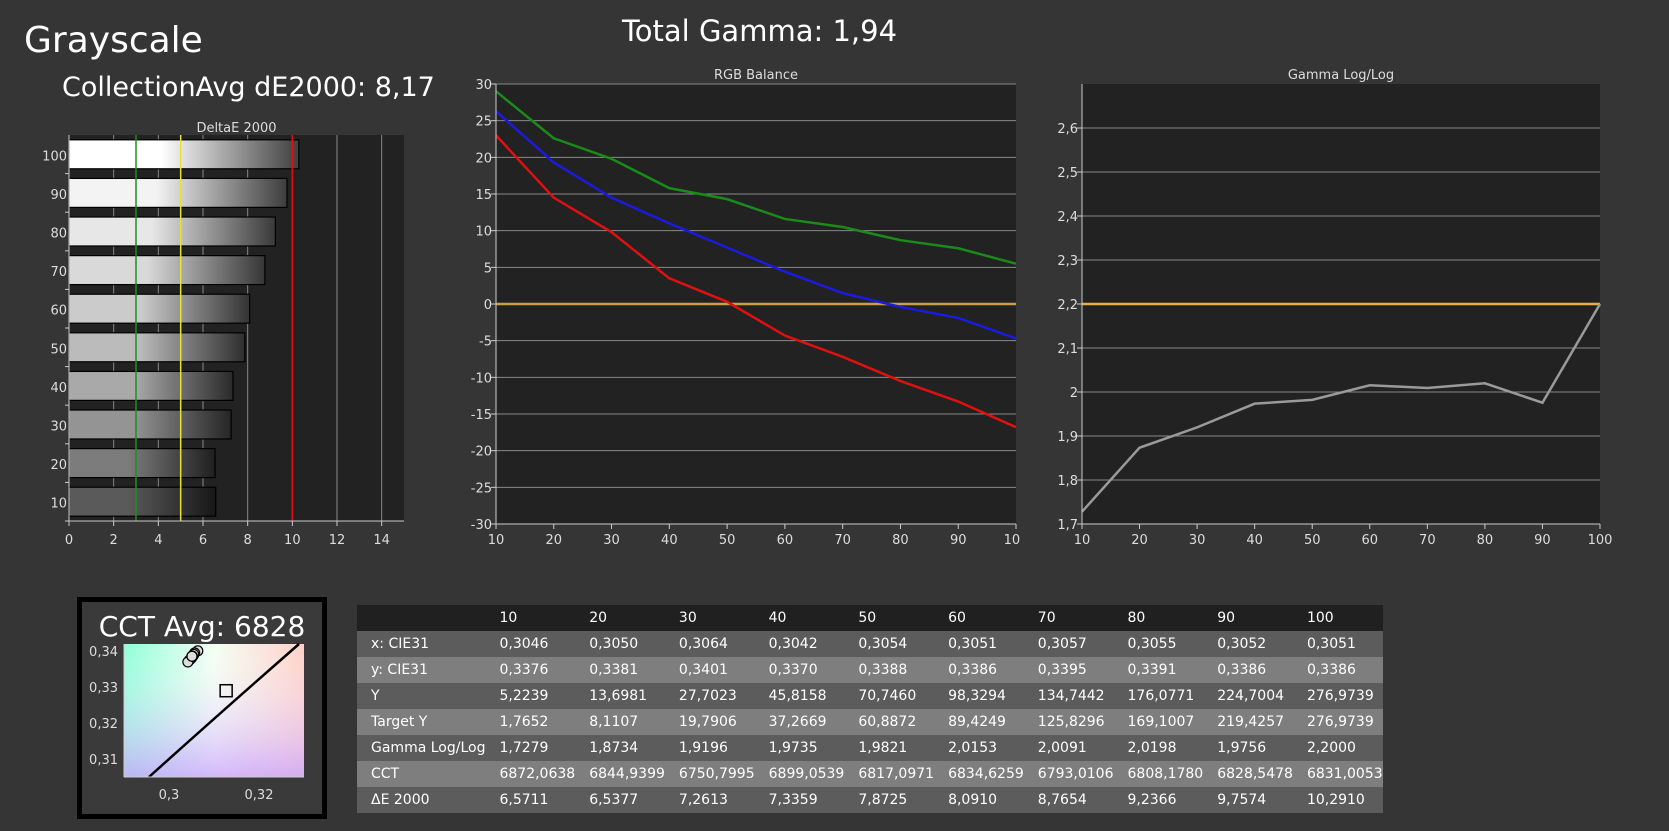  Describe the element at coordinates (1248, 644) in the screenshot. I see `table-cell: 0,3052` at that location.